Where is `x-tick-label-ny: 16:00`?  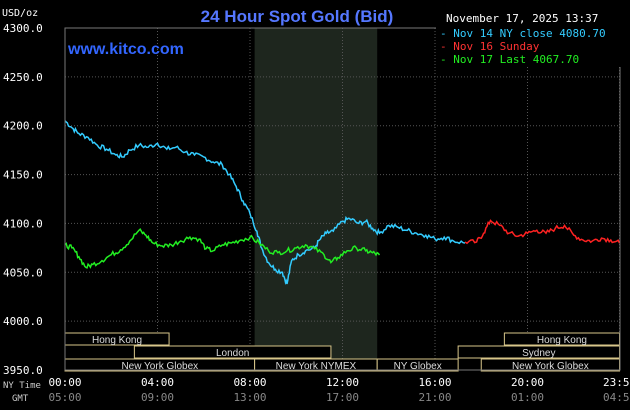
x-tick-label-ny: 16:00 is located at coordinates (434, 382).